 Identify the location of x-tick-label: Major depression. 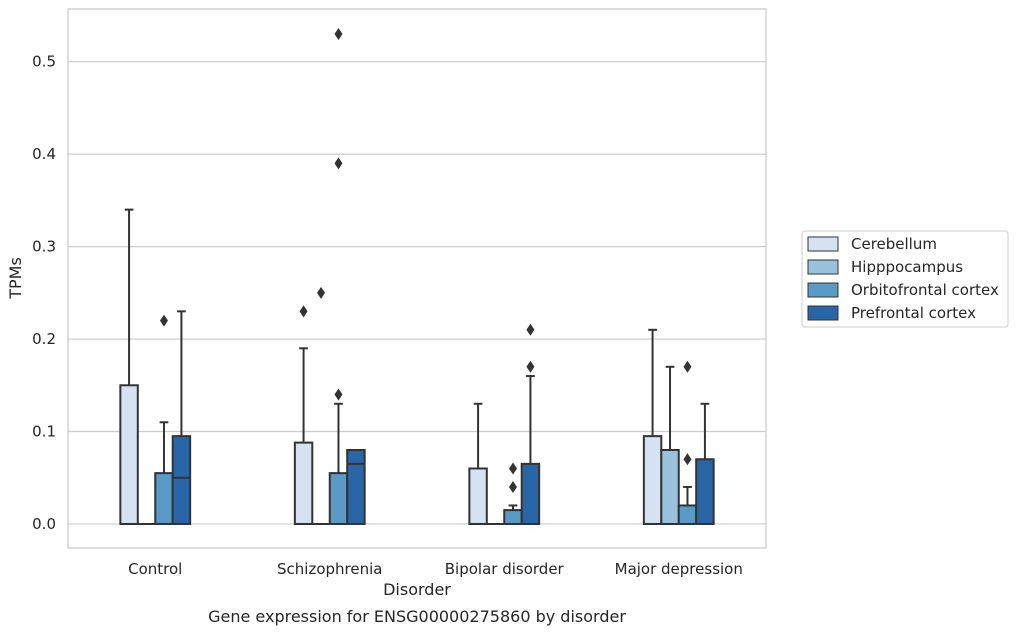
(679, 569).